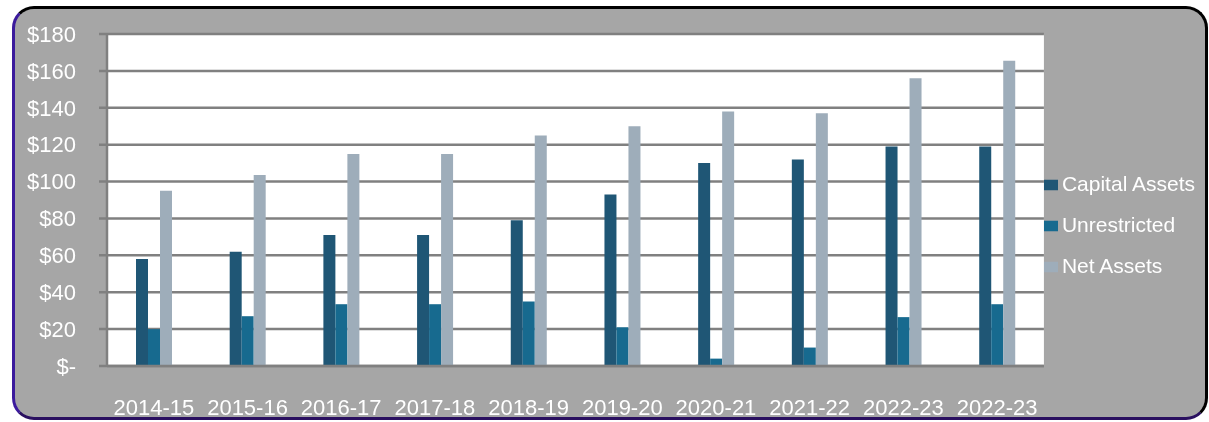 This screenshot has width=1209, height=422. Describe the element at coordinates (51, 108) in the screenshot. I see `y-tick-label: $140` at that location.